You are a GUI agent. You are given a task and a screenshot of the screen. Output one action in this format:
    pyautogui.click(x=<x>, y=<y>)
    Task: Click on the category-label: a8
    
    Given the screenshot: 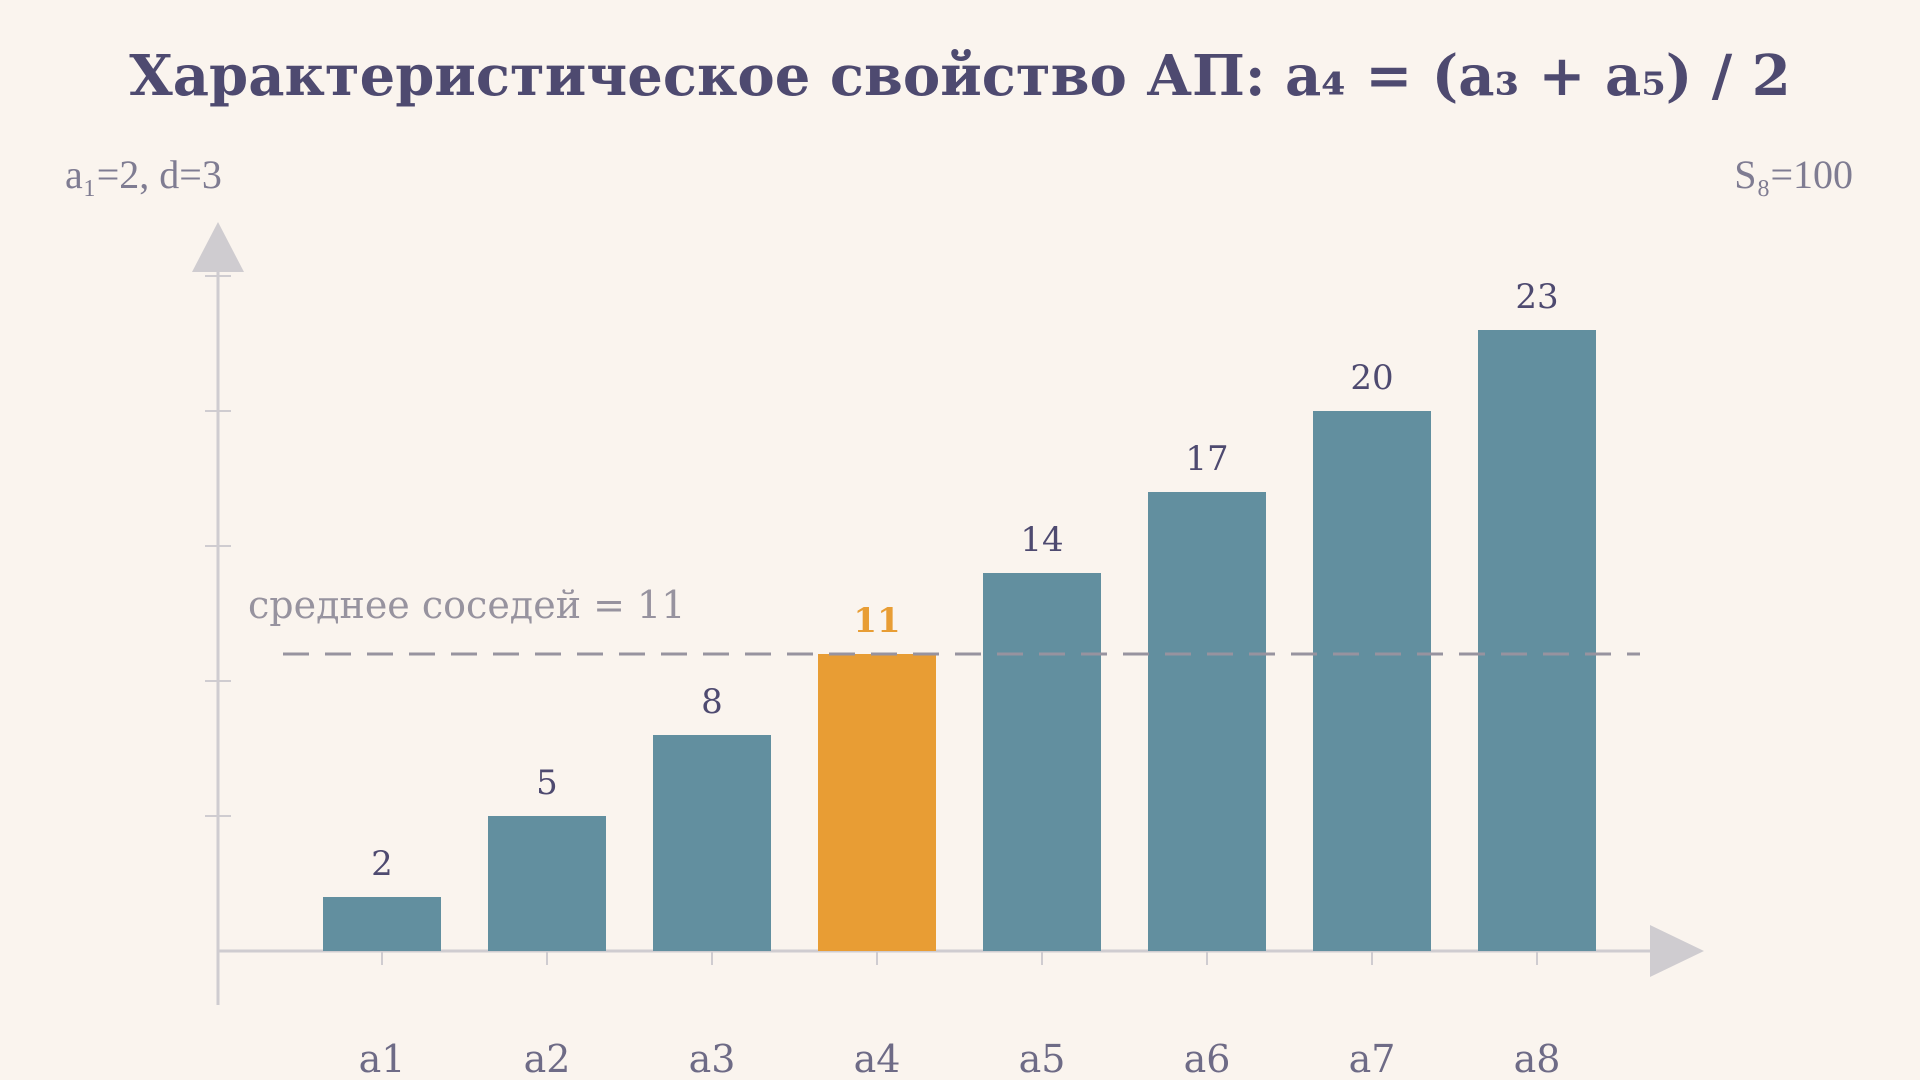 What is the action you would take?
    pyautogui.click(x=1537, y=1058)
    